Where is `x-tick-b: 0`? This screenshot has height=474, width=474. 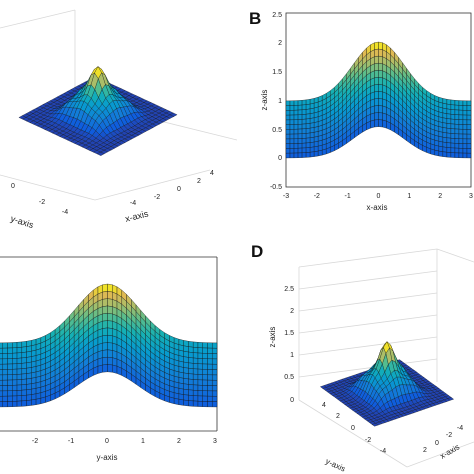
x-tick-b: 0 is located at coordinates (379, 196).